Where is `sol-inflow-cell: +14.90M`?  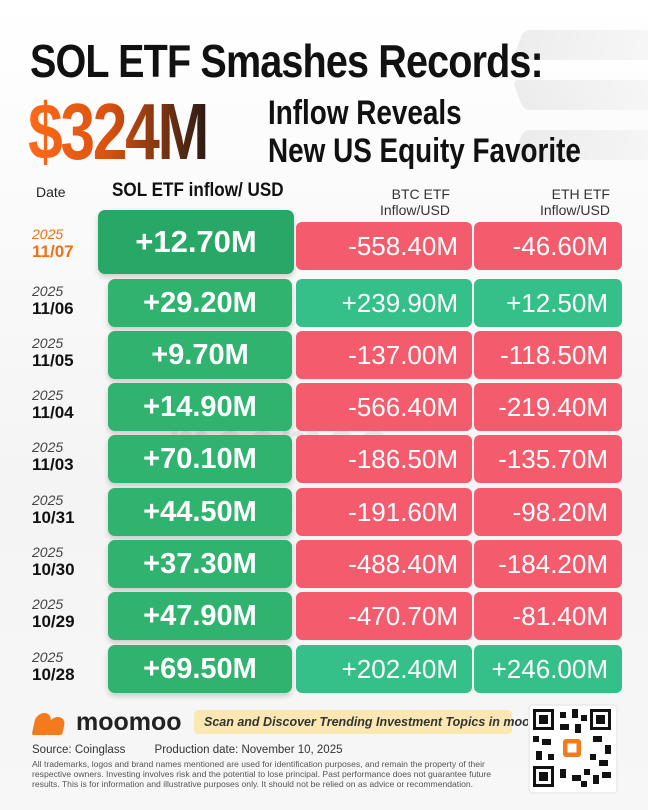
sol-inflow-cell: +14.90M is located at coordinates (200, 407).